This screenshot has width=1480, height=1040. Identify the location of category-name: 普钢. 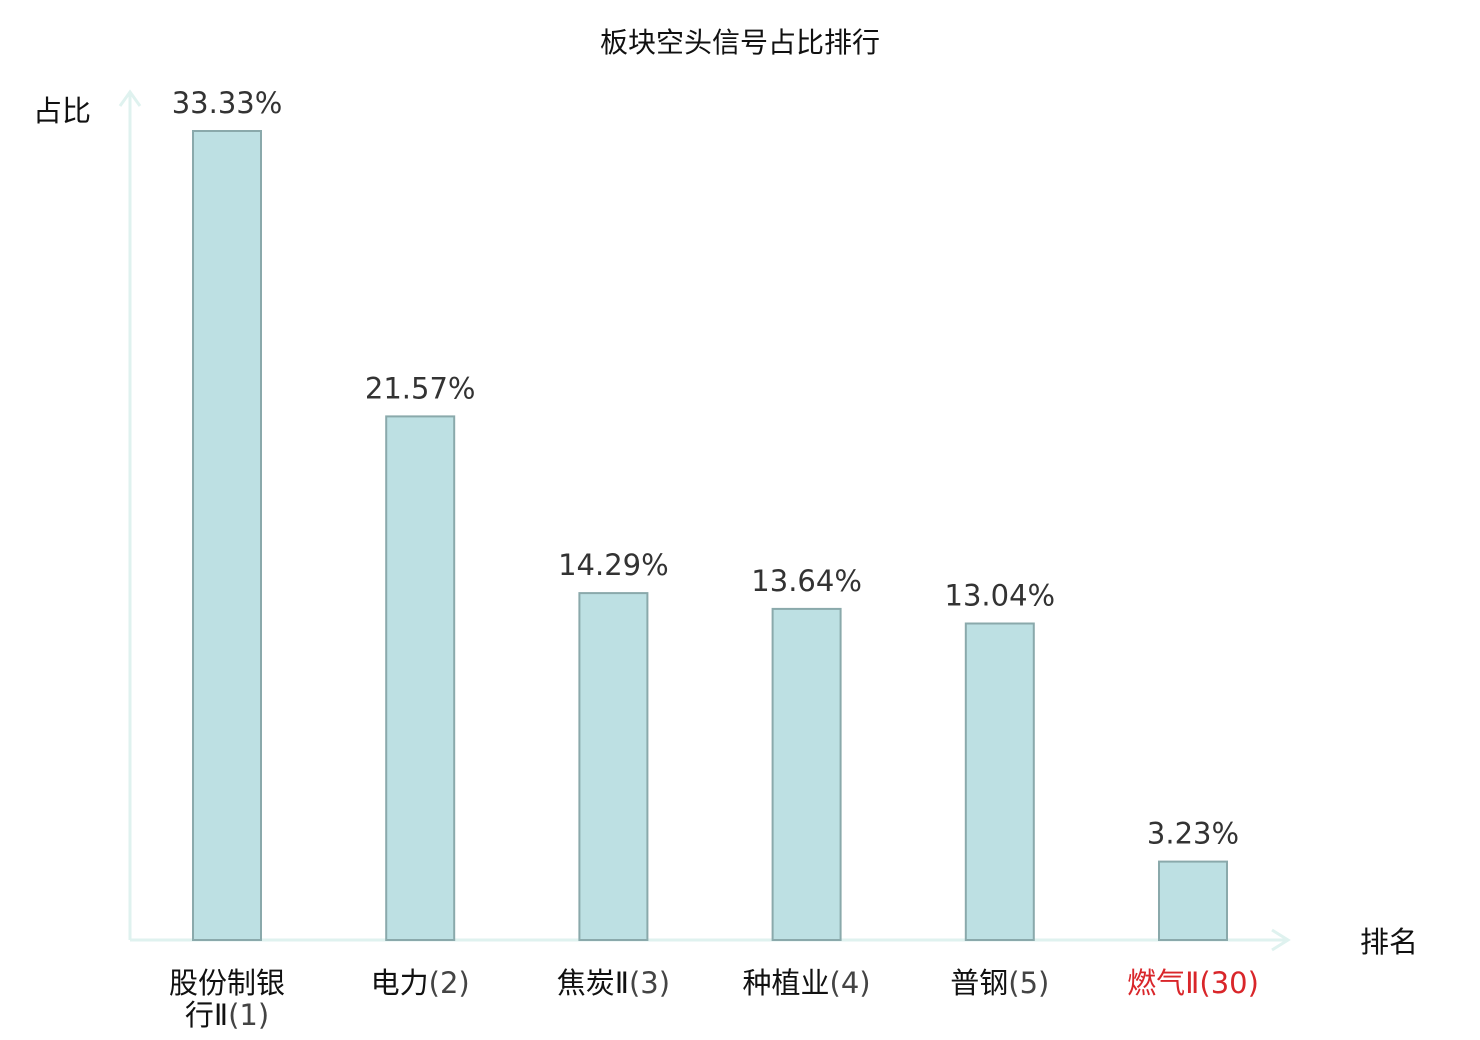
(979, 983).